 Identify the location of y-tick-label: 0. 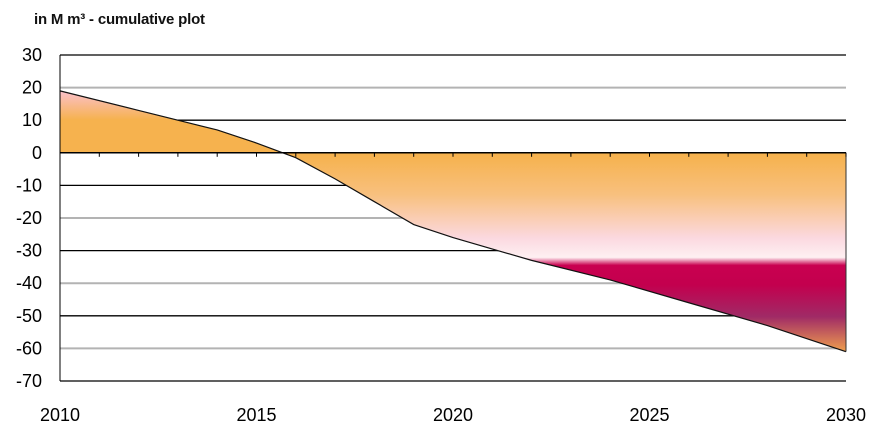
(37, 153).